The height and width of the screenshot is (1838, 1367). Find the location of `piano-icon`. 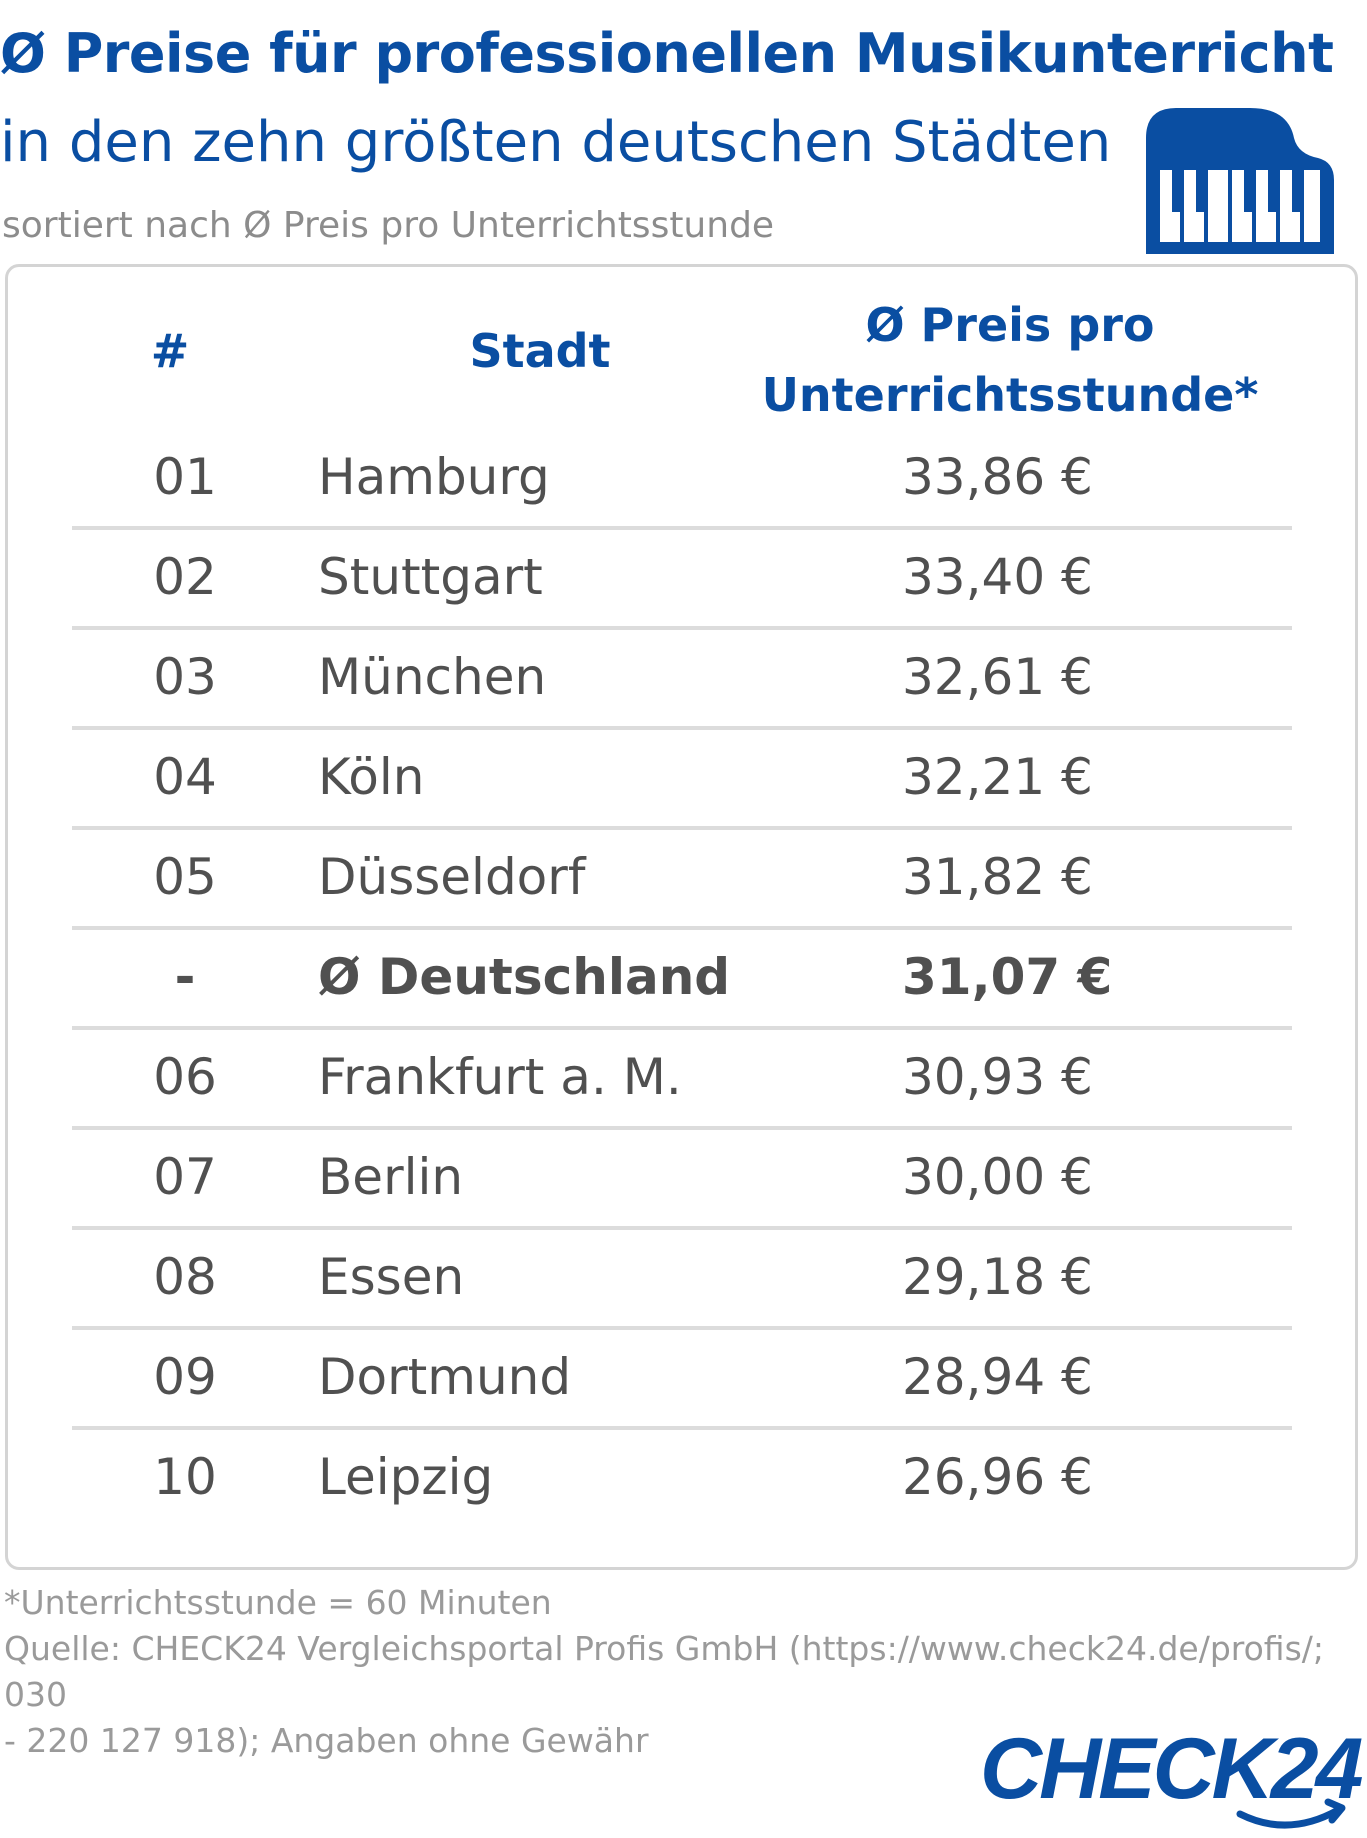

piano-icon is located at coordinates (1240, 181).